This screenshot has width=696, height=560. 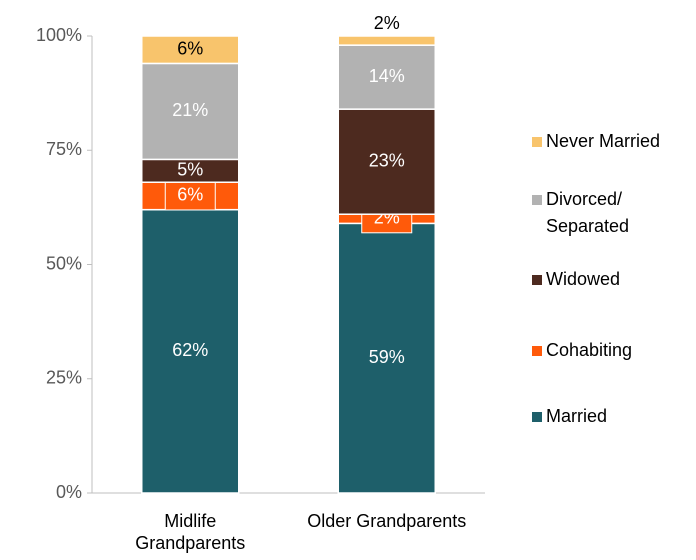 What do you see at coordinates (59, 35) in the screenshot?
I see `y-tick-label: 100%` at bounding box center [59, 35].